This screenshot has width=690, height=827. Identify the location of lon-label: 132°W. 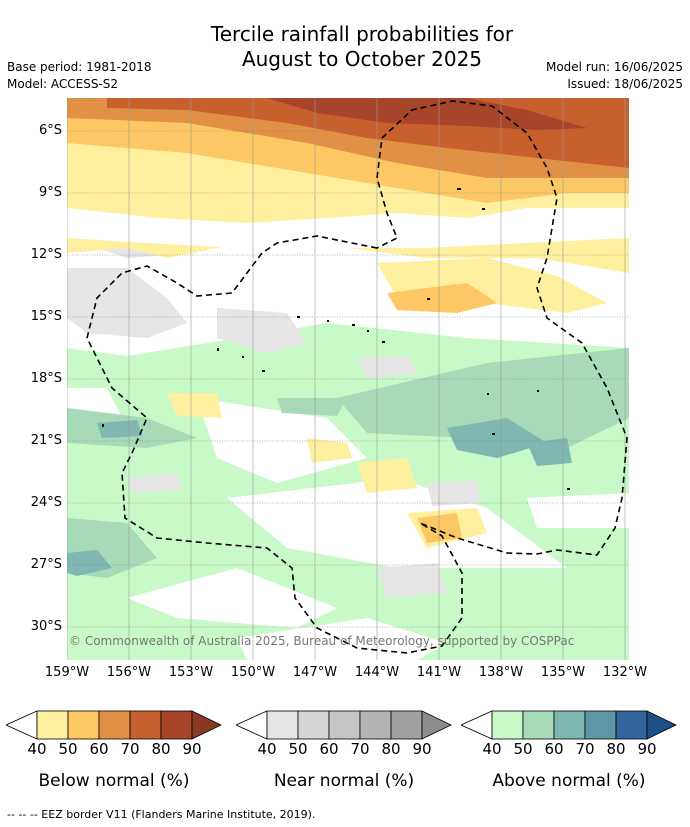
(625, 672).